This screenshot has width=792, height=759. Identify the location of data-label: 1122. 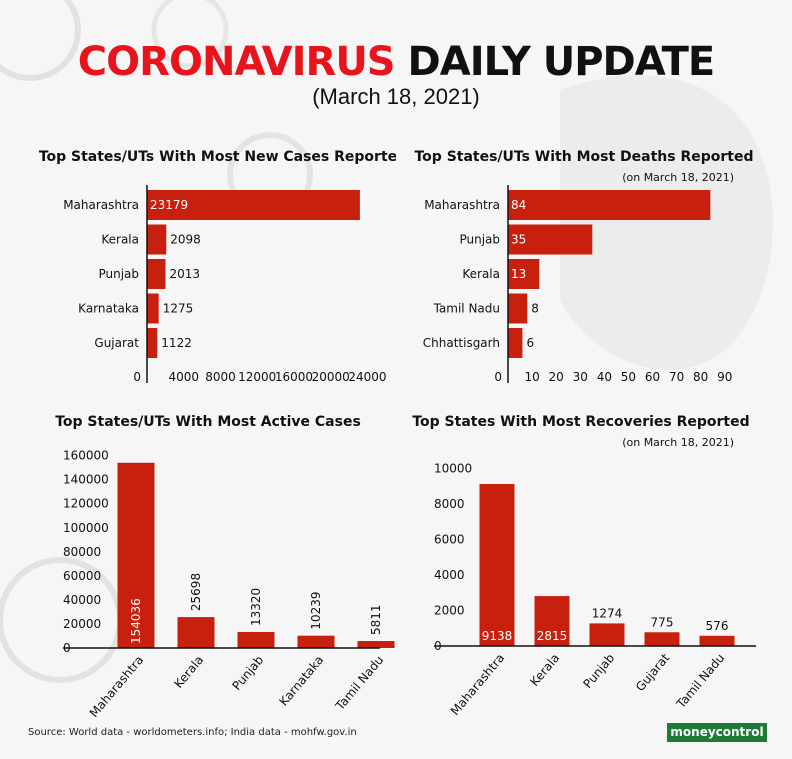
(176, 343).